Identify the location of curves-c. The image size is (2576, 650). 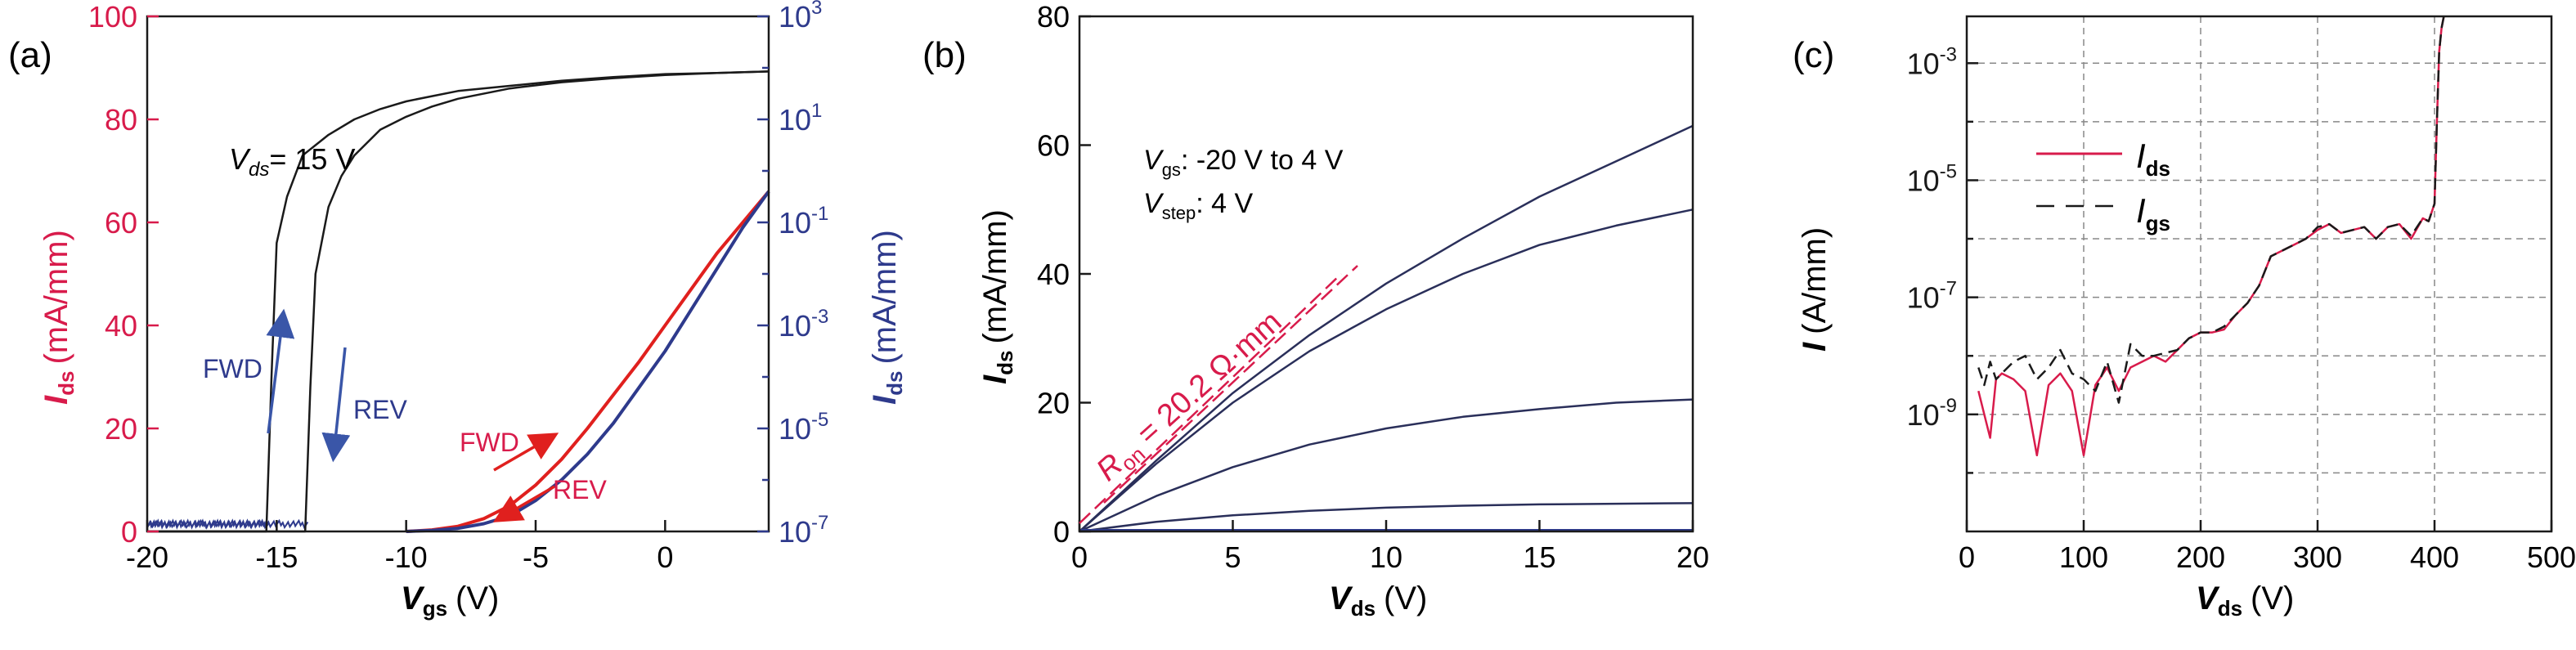
(2211, 236).